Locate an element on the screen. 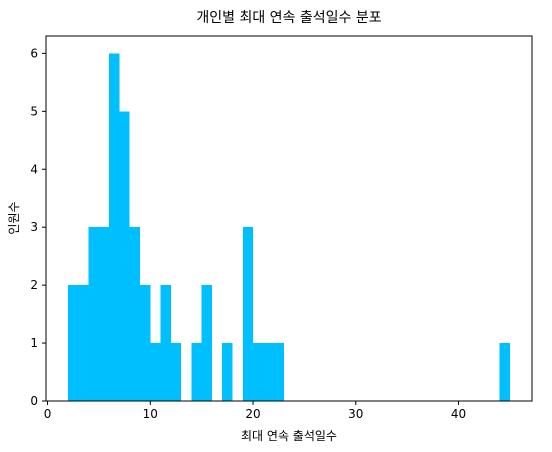 The height and width of the screenshot is (452, 552). x-axis-label: 최대 연속 출석일수 is located at coordinates (289, 436).